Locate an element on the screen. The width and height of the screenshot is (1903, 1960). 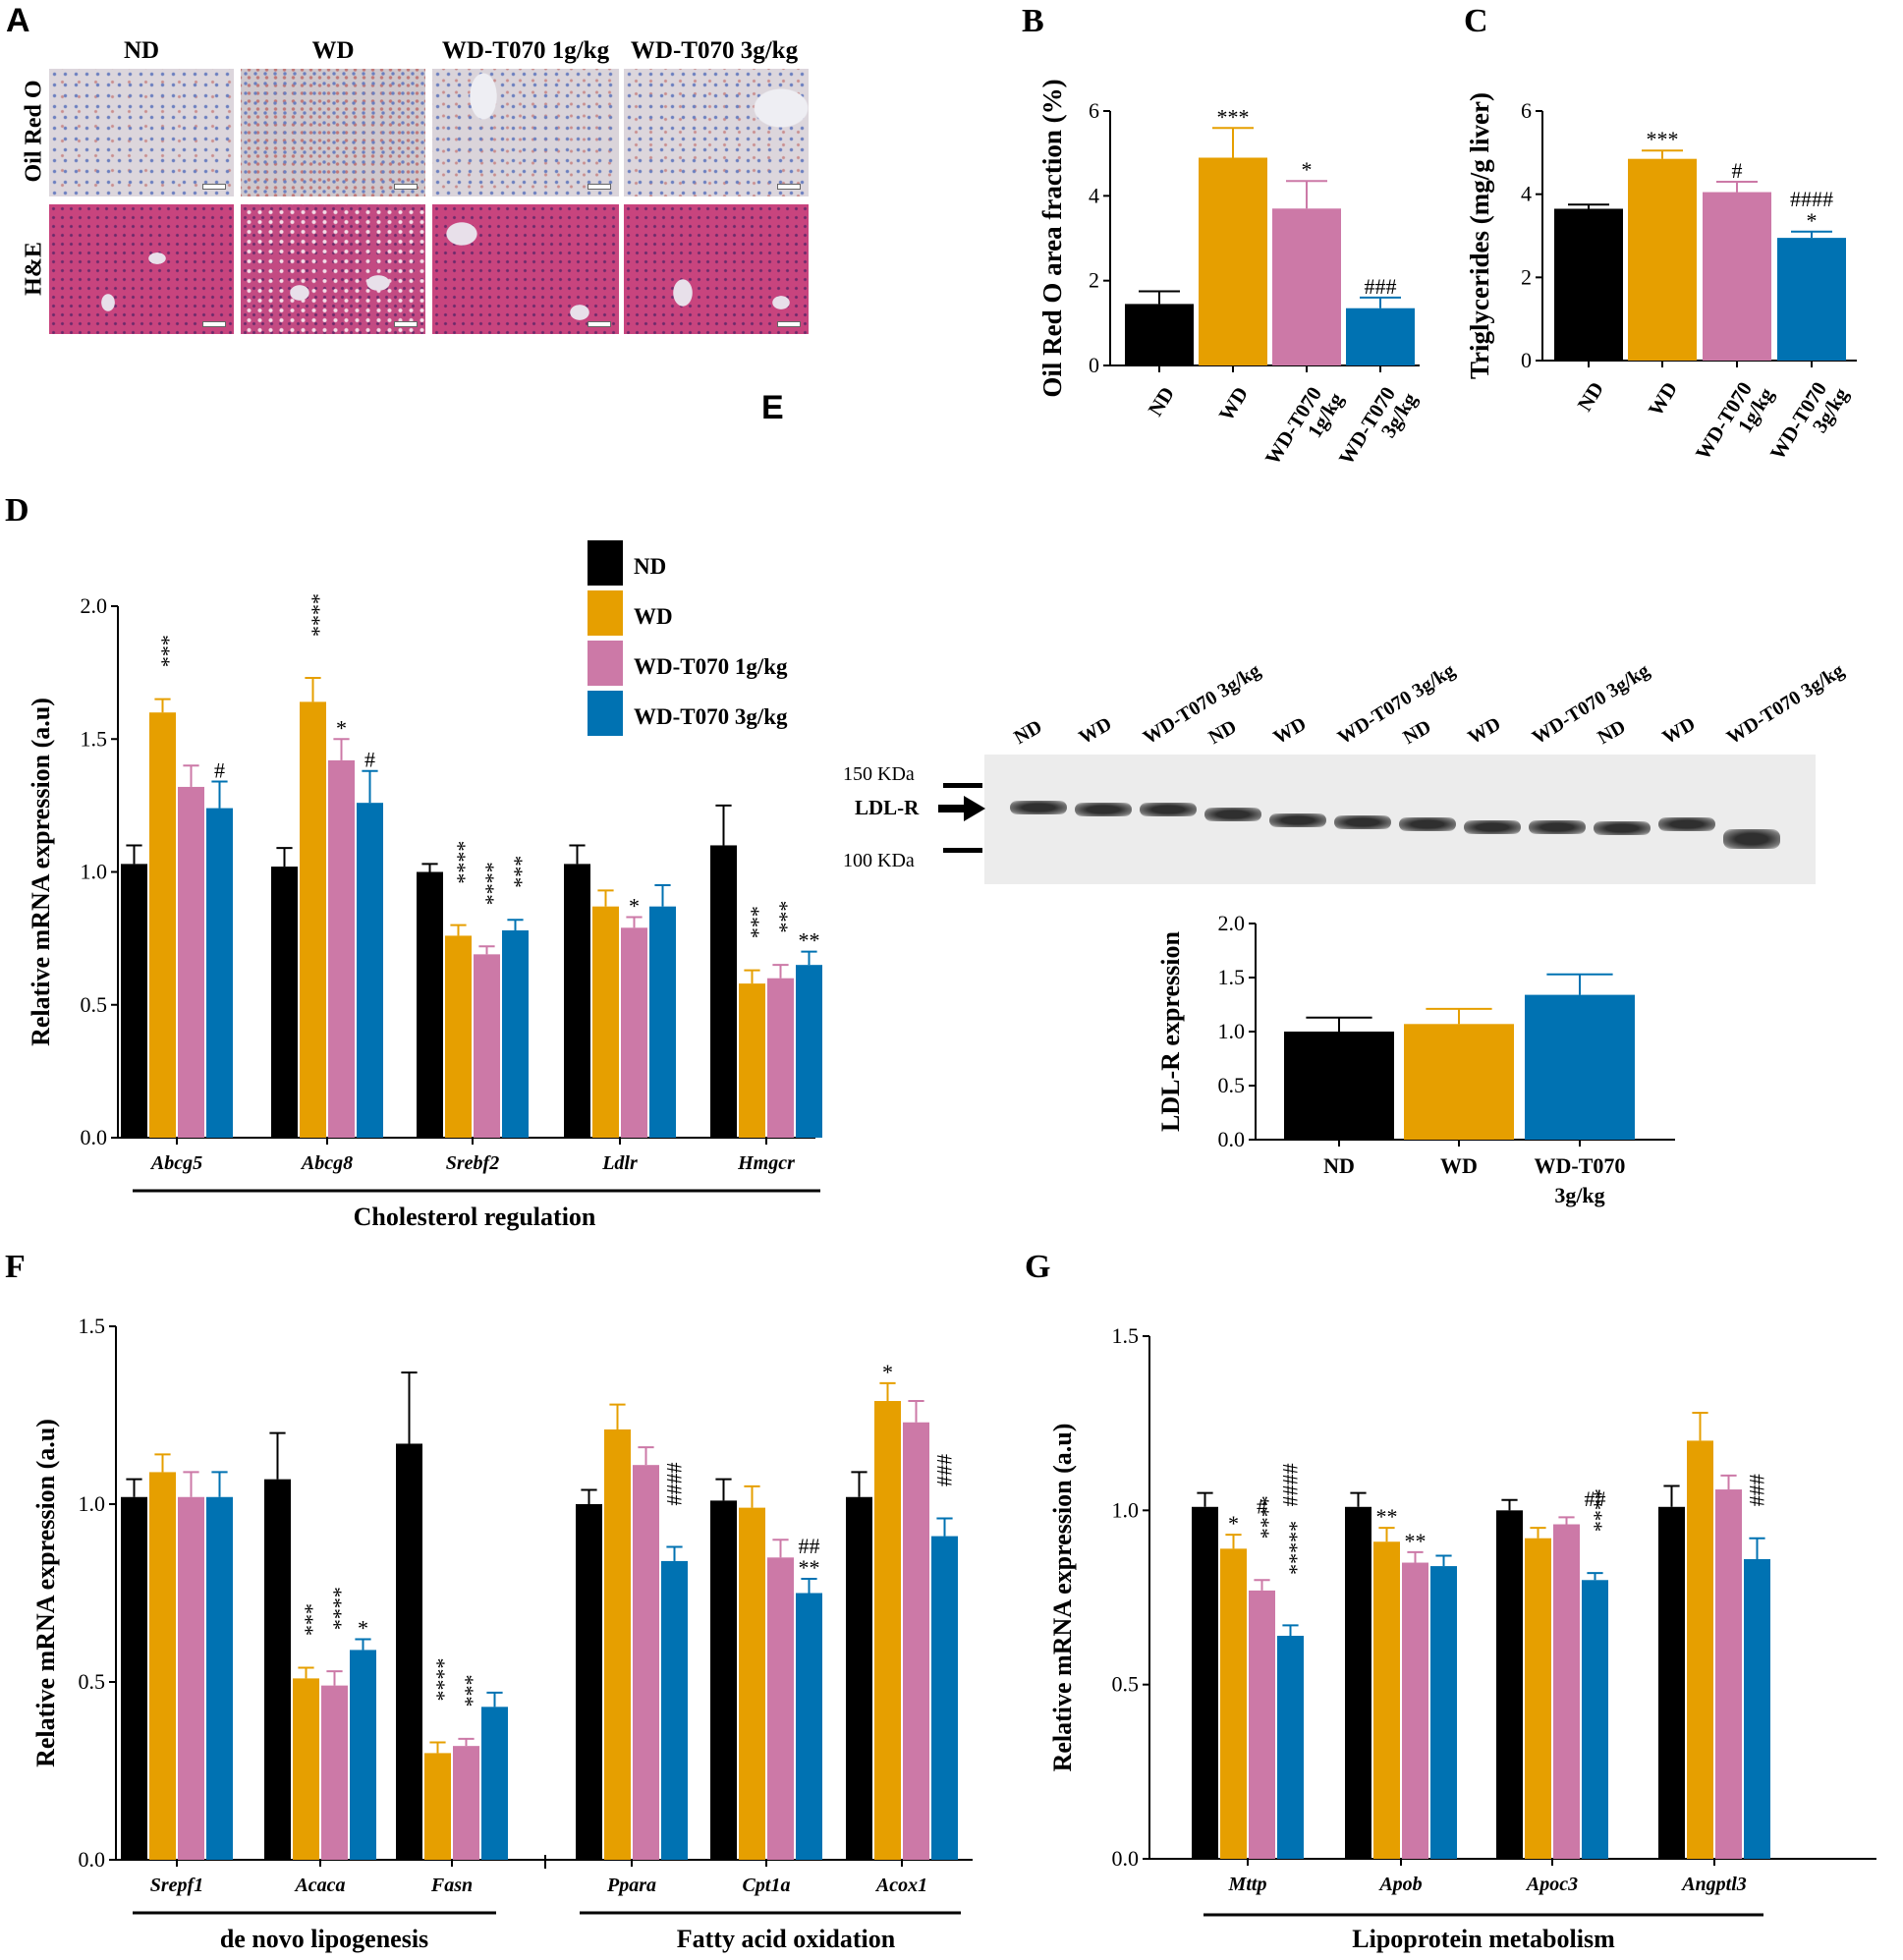
x-tick-label-fasn: Fasn is located at coordinates (451, 1885).